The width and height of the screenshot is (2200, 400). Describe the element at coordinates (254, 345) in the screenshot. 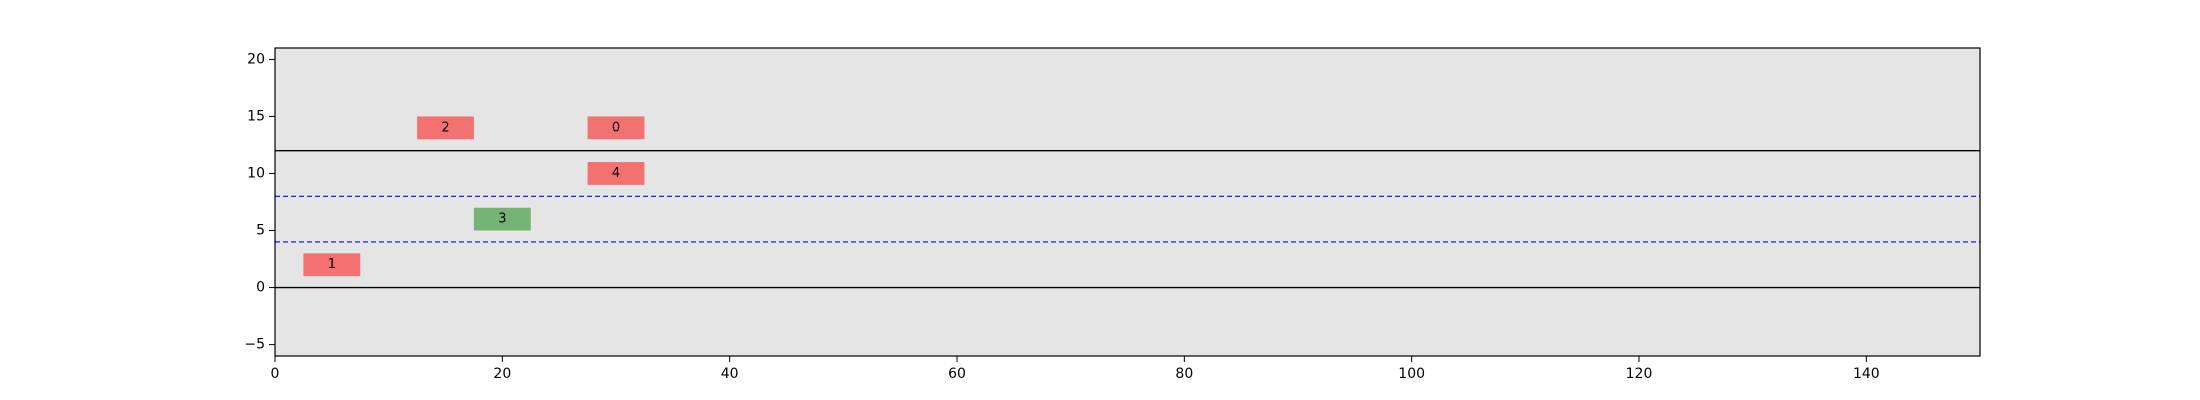

I see `y-tick-label--5: −5` at that location.